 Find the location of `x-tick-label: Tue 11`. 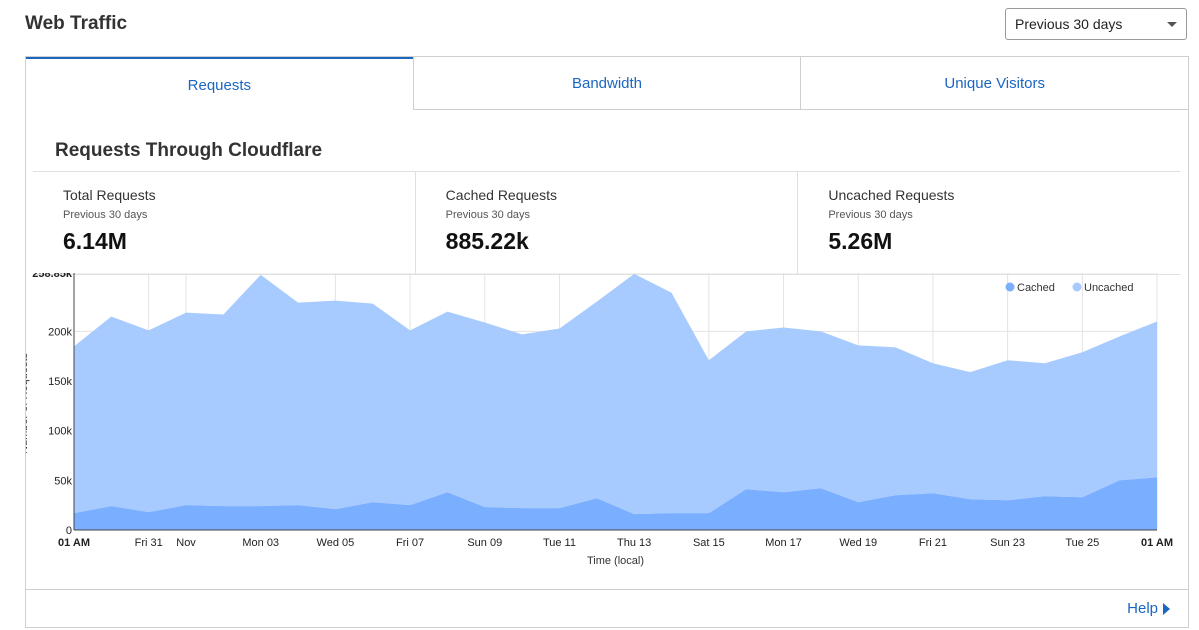

x-tick-label: Tue 11 is located at coordinates (559, 543).